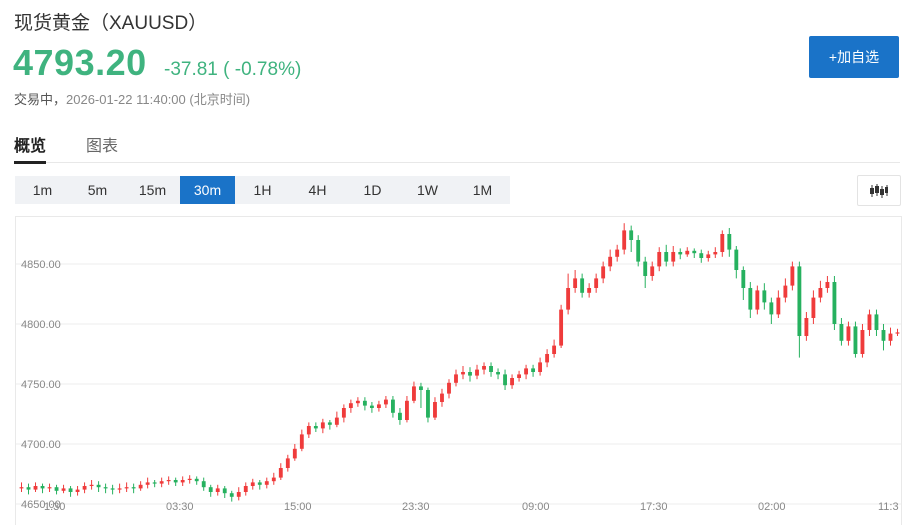 This screenshot has height=528, width=911. What do you see at coordinates (41, 325) in the screenshot?
I see `y-tick-label: 4800.00` at bounding box center [41, 325].